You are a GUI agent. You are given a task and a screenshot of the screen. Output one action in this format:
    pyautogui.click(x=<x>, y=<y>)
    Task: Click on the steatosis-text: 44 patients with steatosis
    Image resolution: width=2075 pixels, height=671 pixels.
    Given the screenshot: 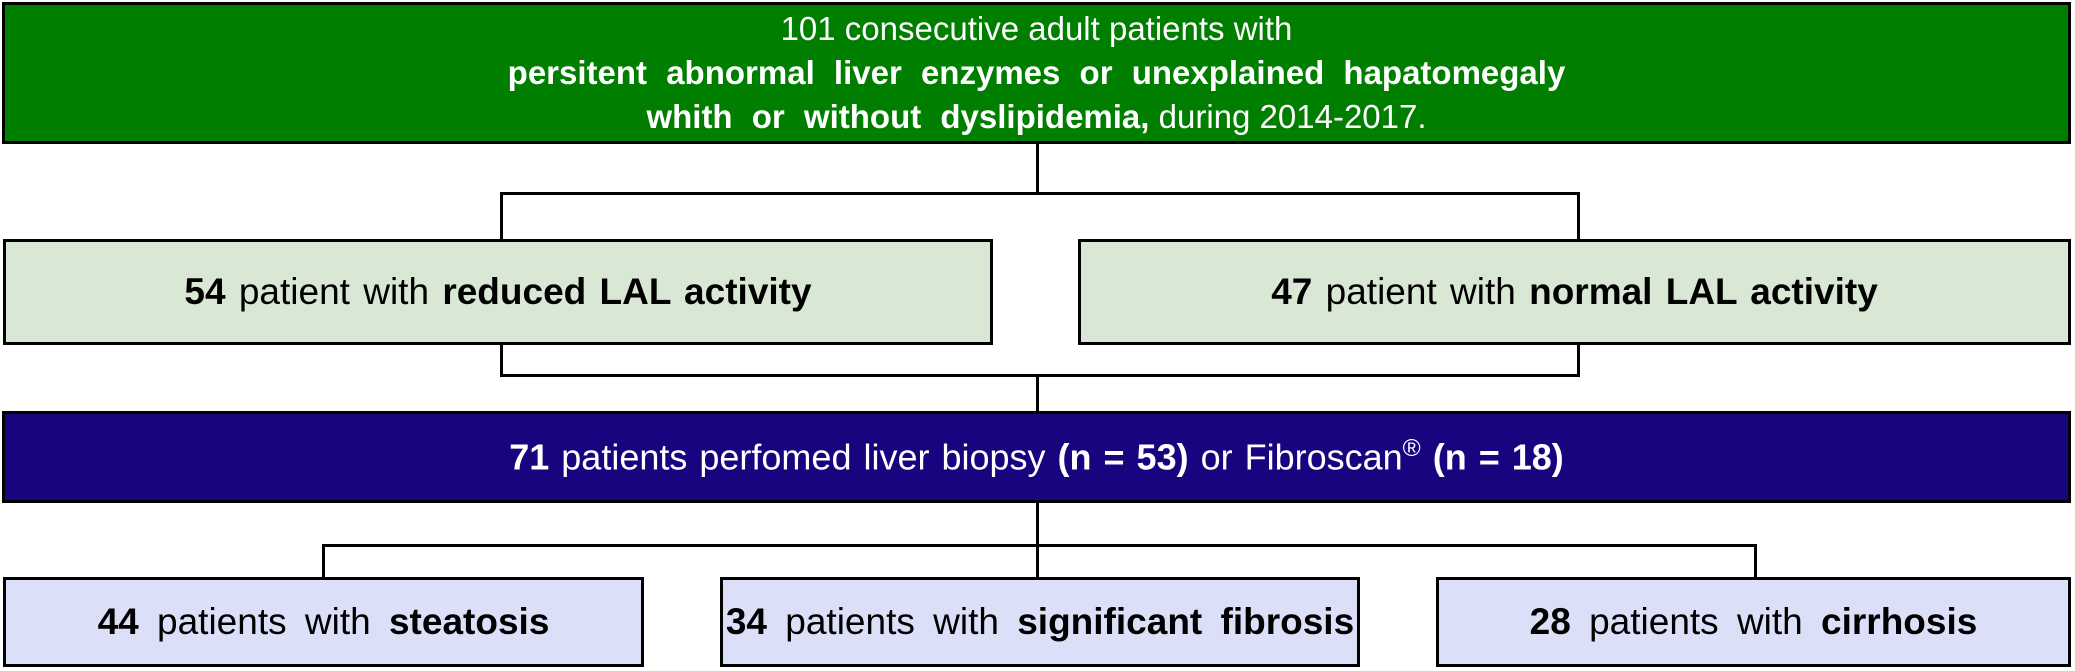 What is the action you would take?
    pyautogui.click(x=323, y=621)
    